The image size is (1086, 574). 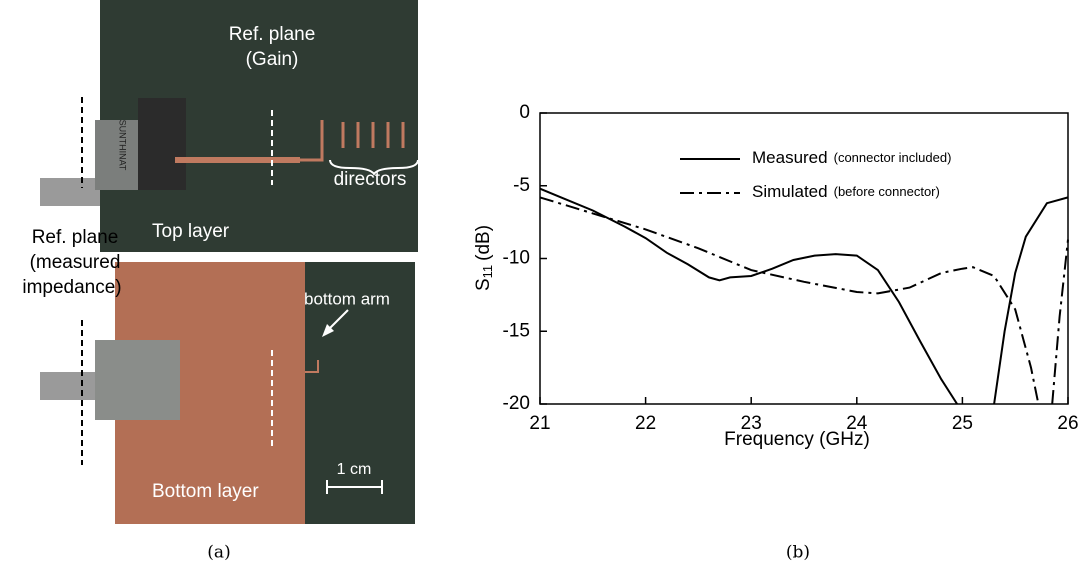 I want to click on arrow, so click(x=338, y=320).